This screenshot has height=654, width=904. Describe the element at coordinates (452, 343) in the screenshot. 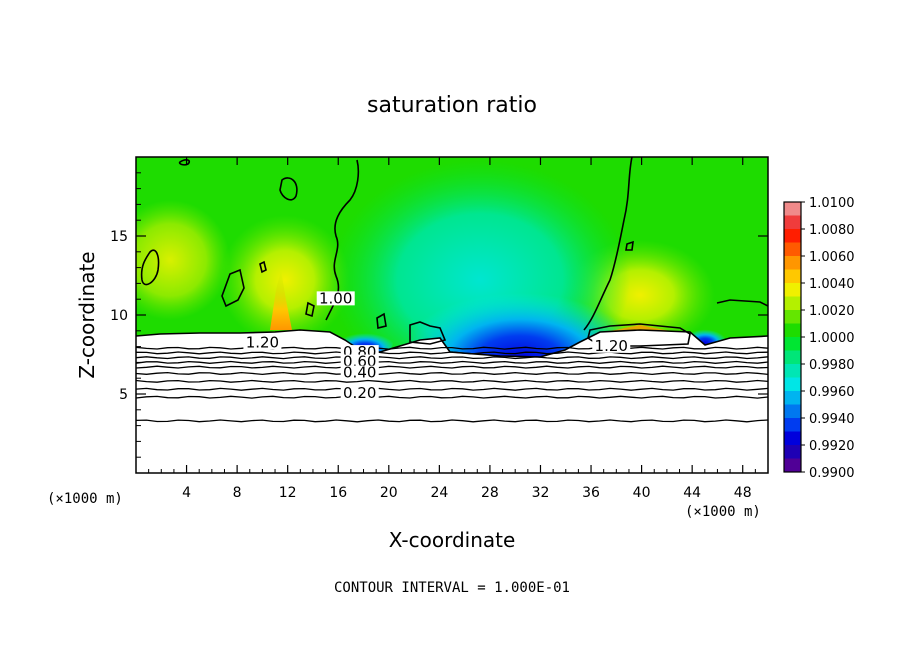

I see `contour-1.20-boundary` at that location.